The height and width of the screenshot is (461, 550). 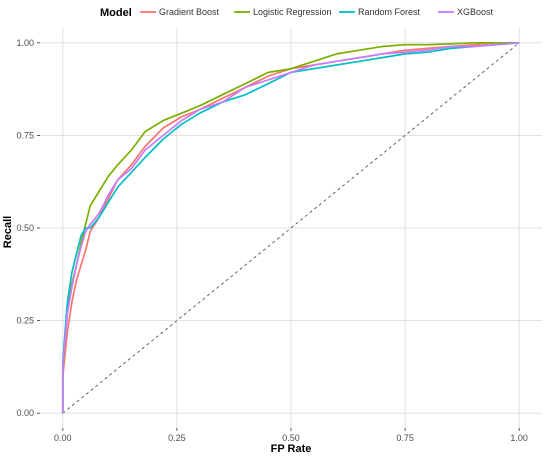 What do you see at coordinates (389, 12) in the screenshot?
I see `legend-label-random-forest: Random Forest` at bounding box center [389, 12].